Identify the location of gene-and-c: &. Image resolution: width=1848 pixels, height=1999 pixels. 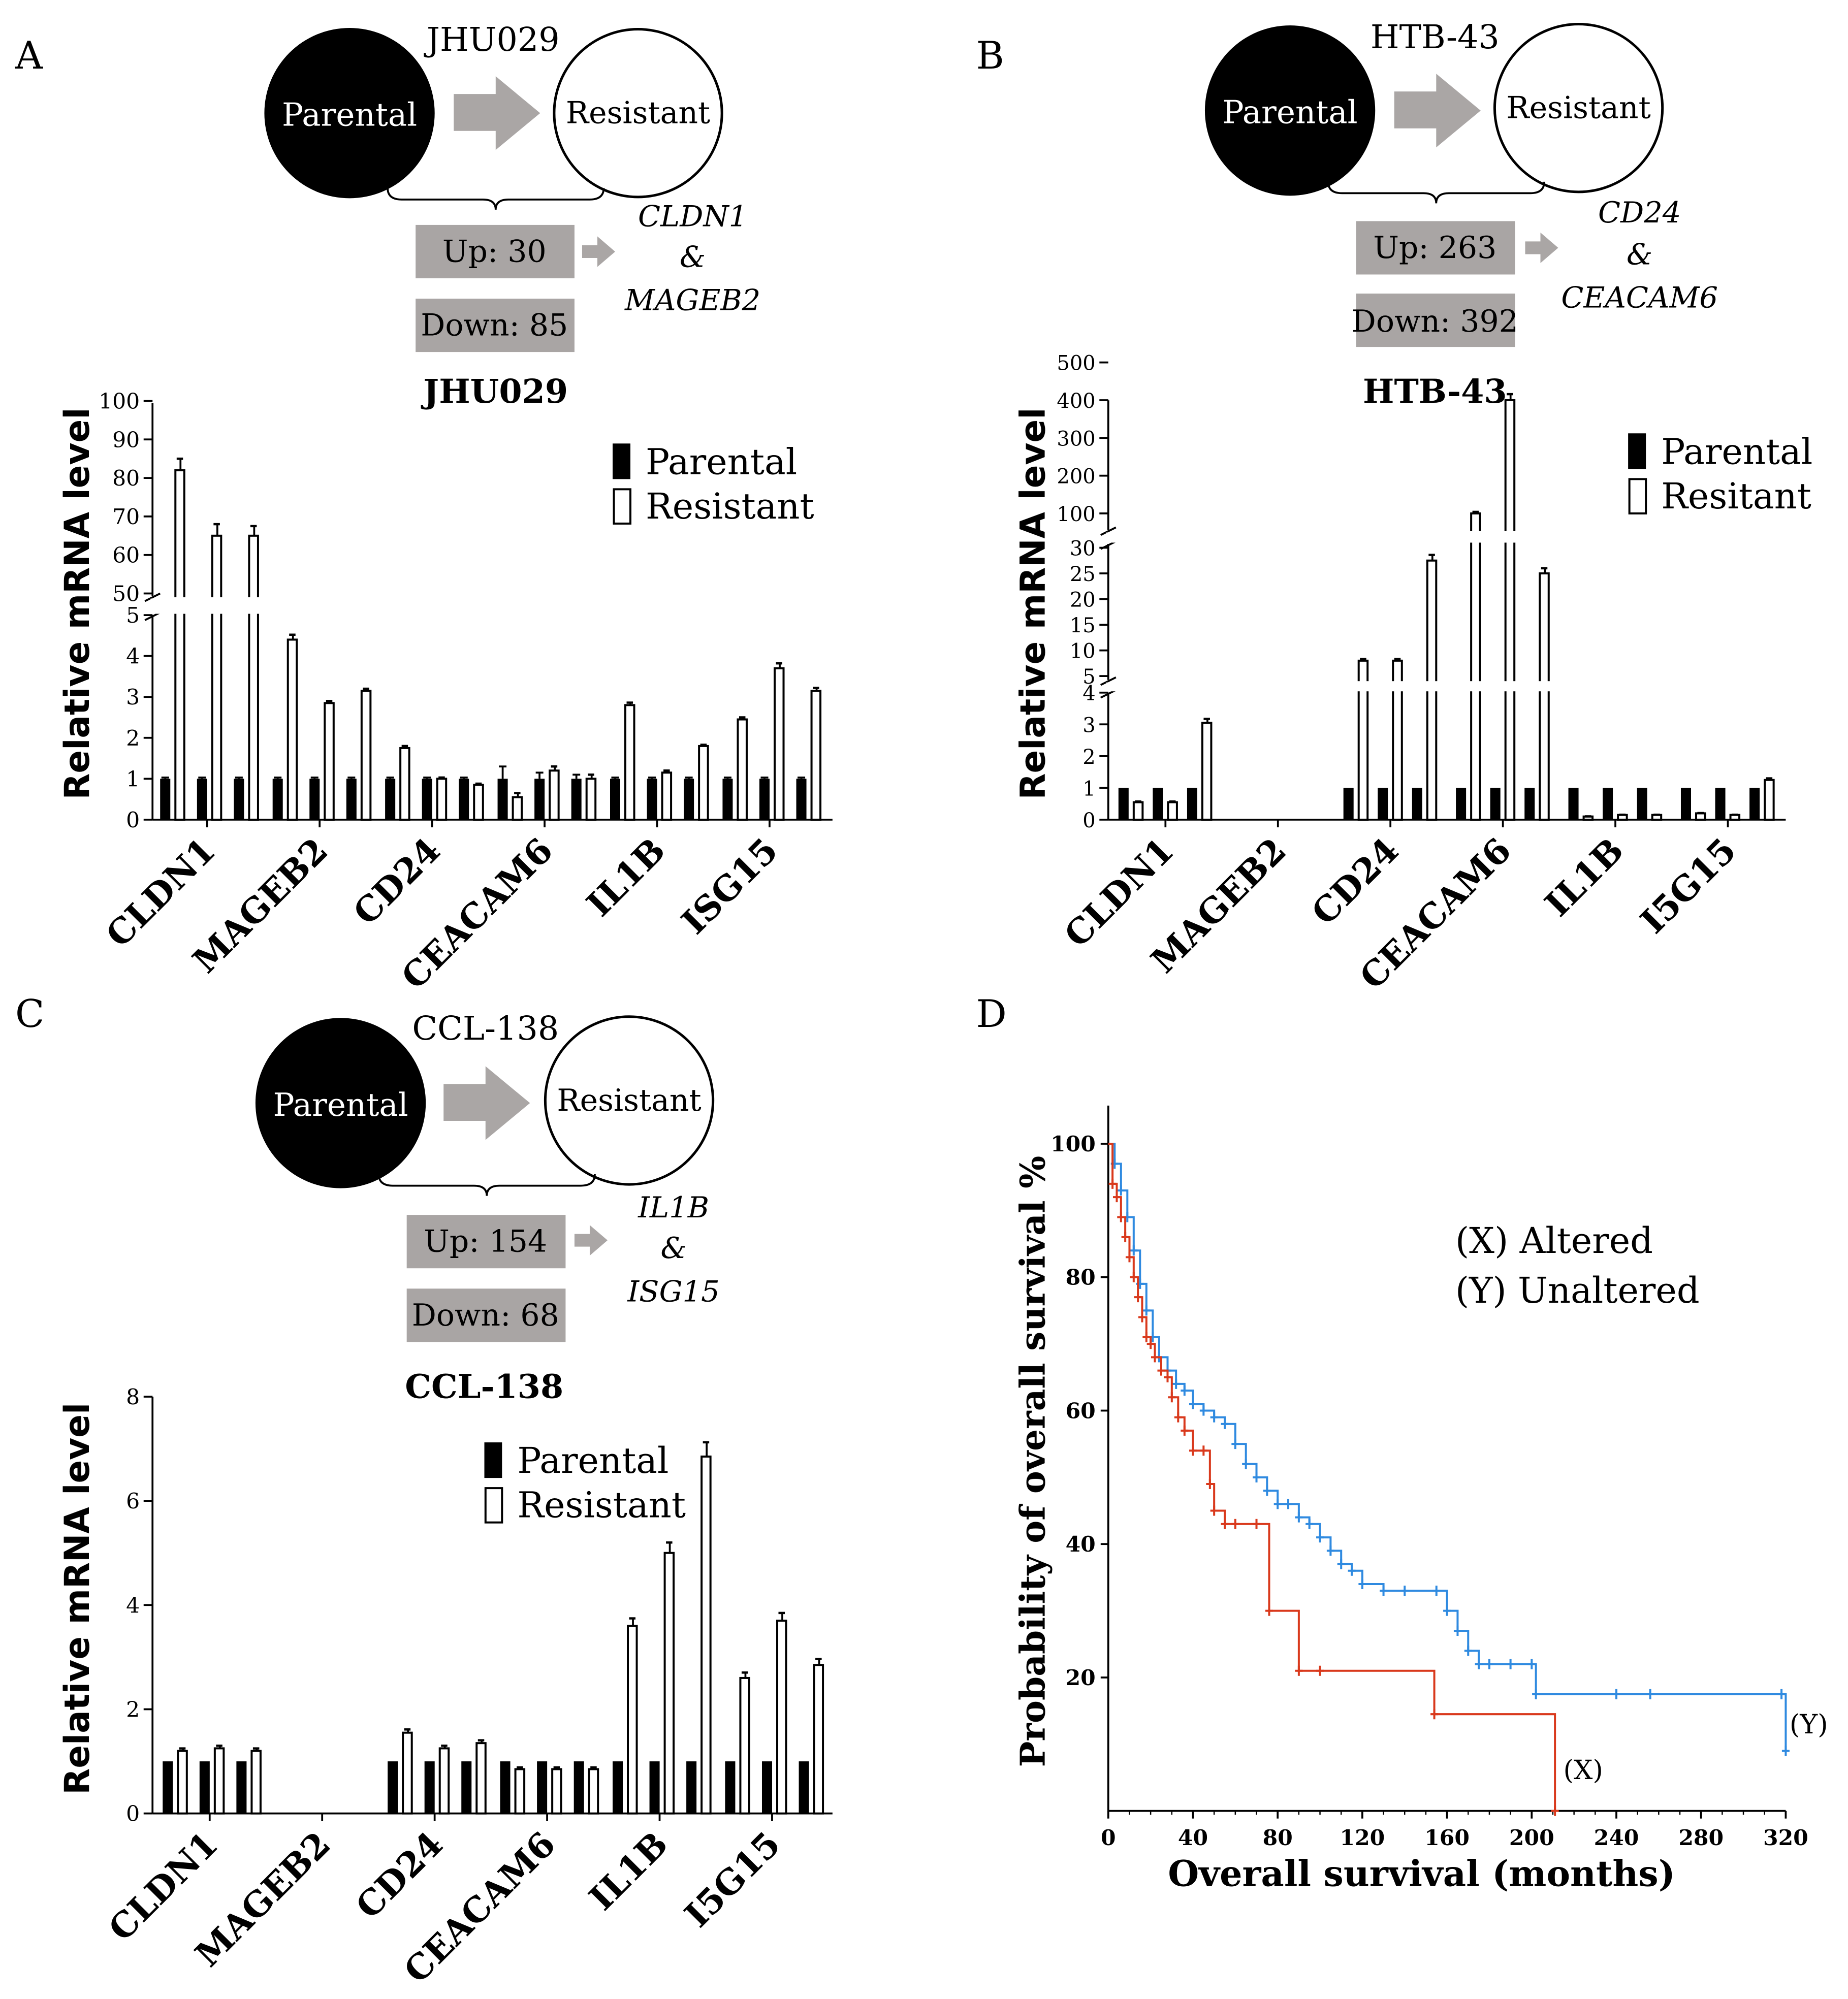
(673, 1248).